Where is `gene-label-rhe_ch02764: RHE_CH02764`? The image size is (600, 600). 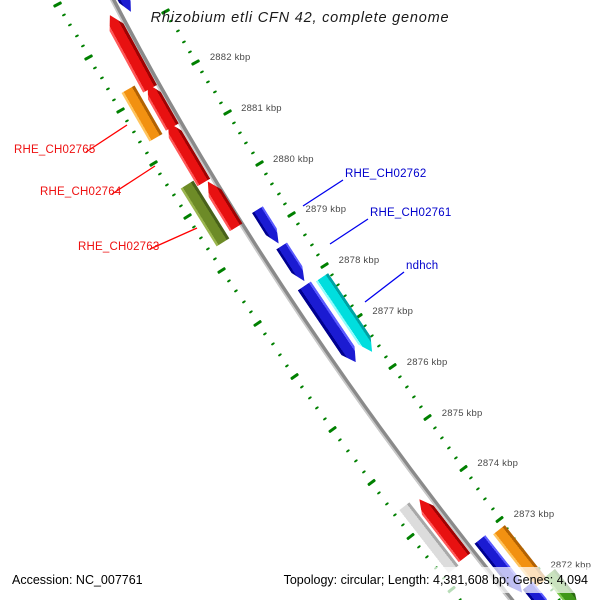
gene-label-rhe_ch02764: RHE_CH02764 is located at coordinates (81, 192).